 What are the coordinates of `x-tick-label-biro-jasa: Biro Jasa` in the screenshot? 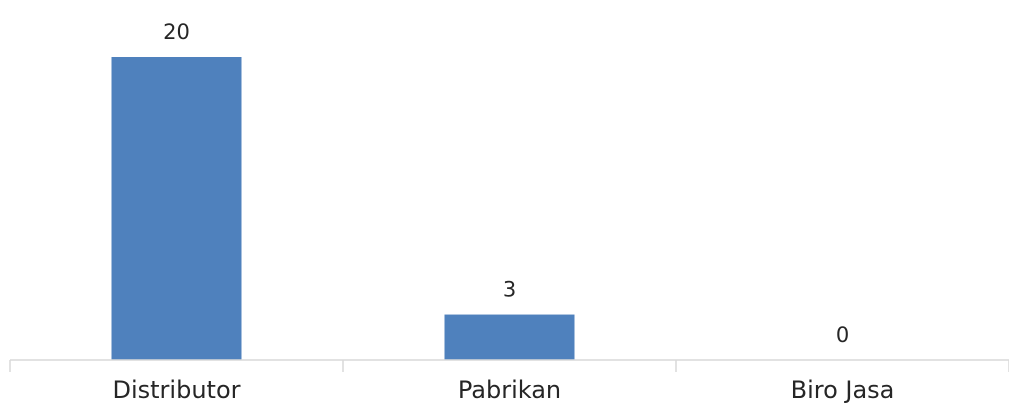 It's located at (843, 390).